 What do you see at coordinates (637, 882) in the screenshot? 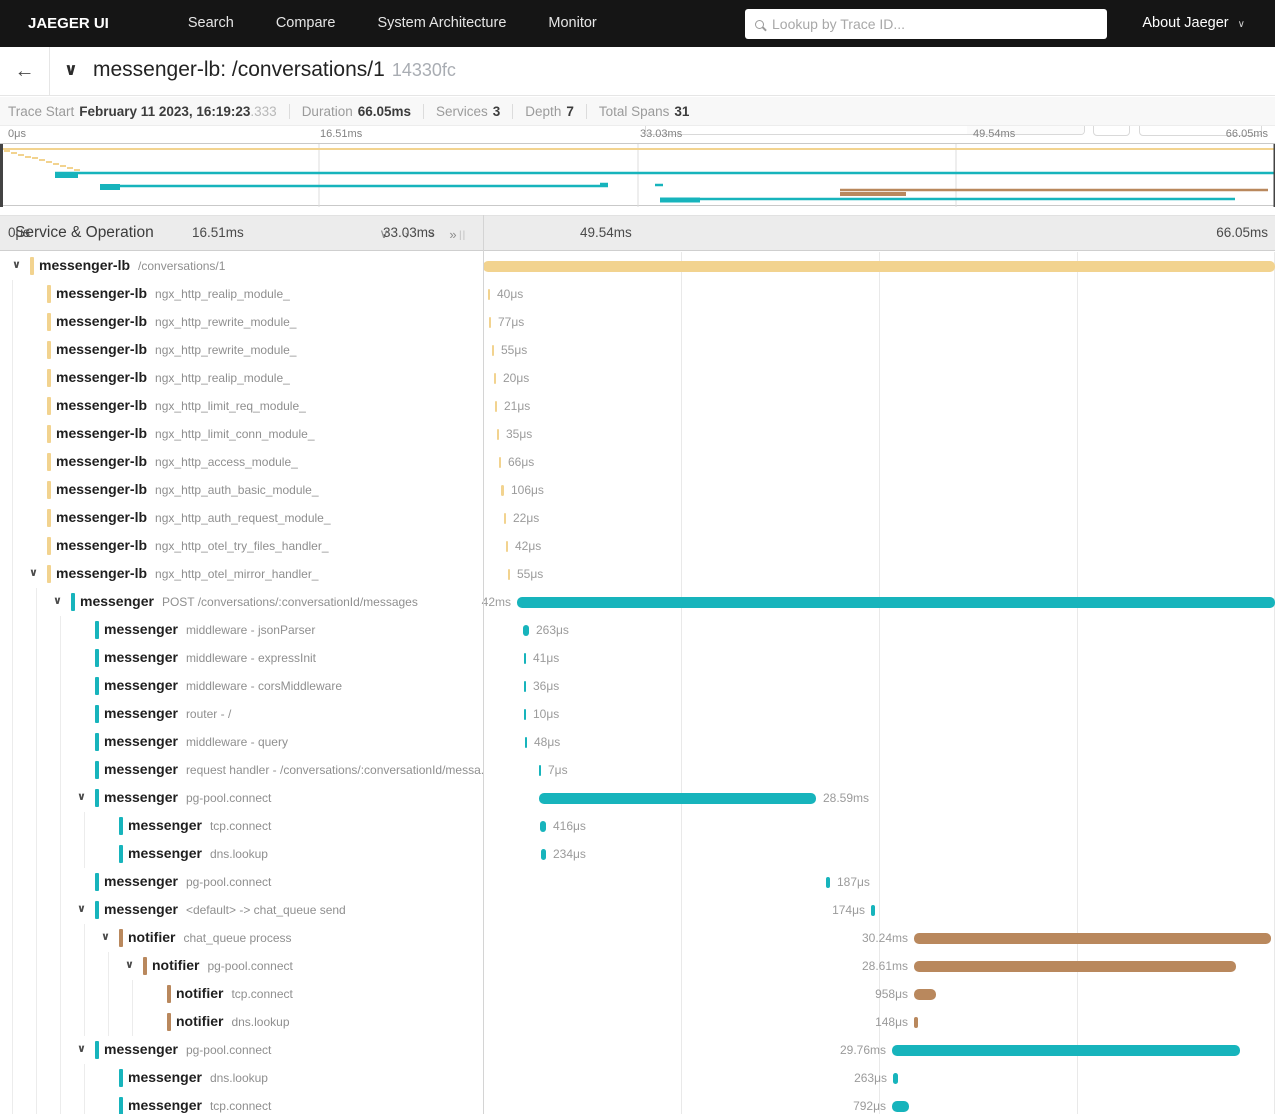
I see `span-row: messenger pg-pool.connect 187μs` at bounding box center [637, 882].